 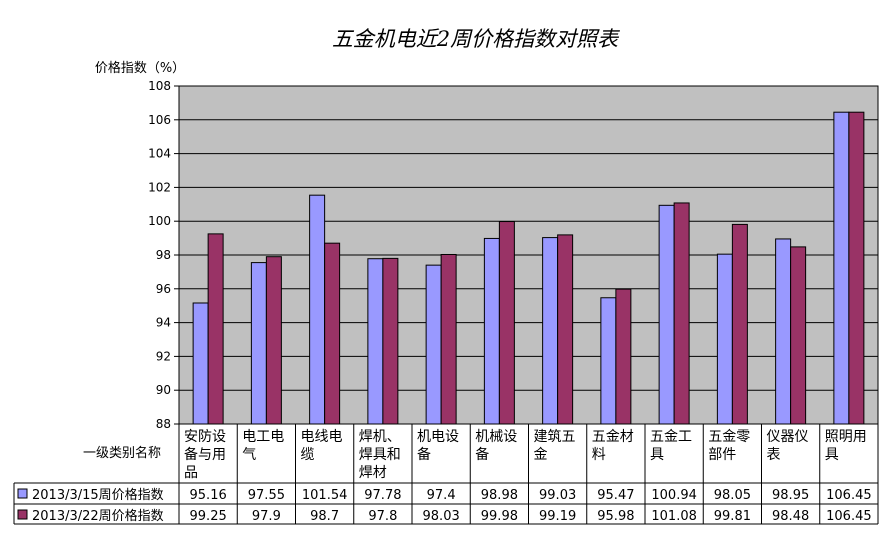 I want to click on data-label-1: 97.4, so click(x=441, y=495).